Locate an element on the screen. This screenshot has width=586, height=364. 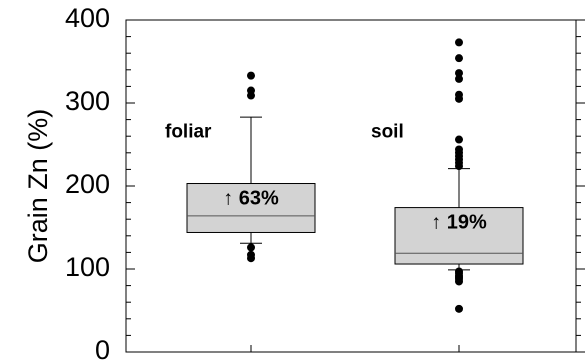
y-tick-label: 200 is located at coordinates (87, 184).